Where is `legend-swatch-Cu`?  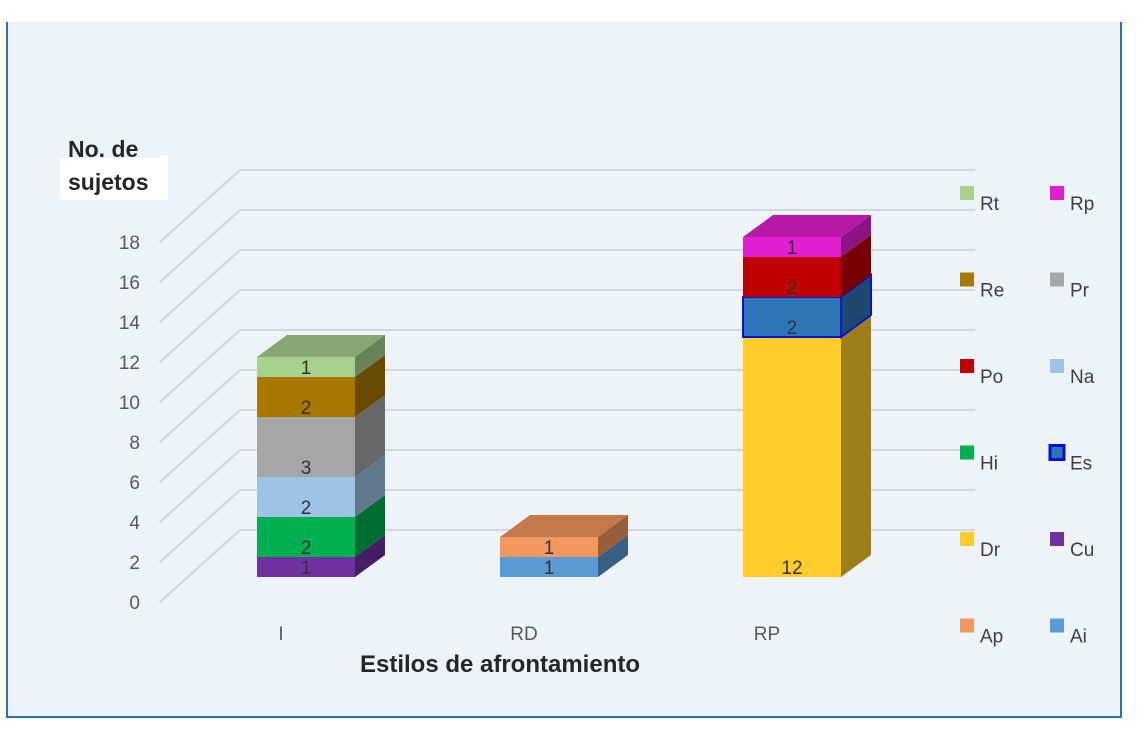
legend-swatch-Cu is located at coordinates (1057, 539).